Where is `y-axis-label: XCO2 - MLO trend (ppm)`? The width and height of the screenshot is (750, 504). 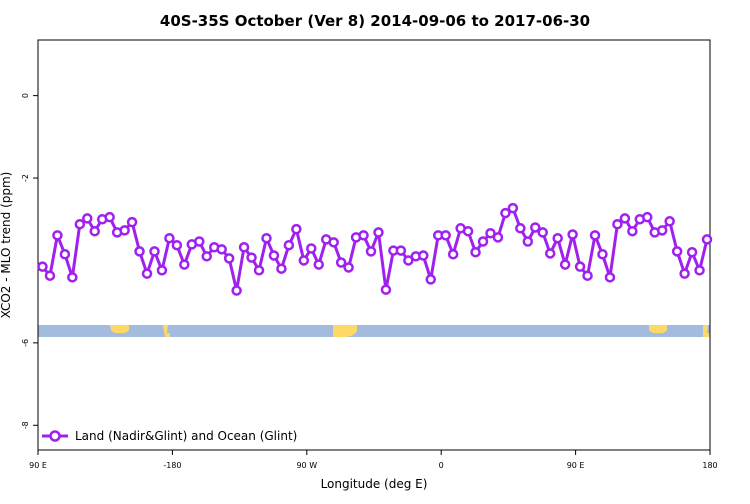 y-axis-label: XCO2 - MLO trend (ppm) is located at coordinates (6, 245).